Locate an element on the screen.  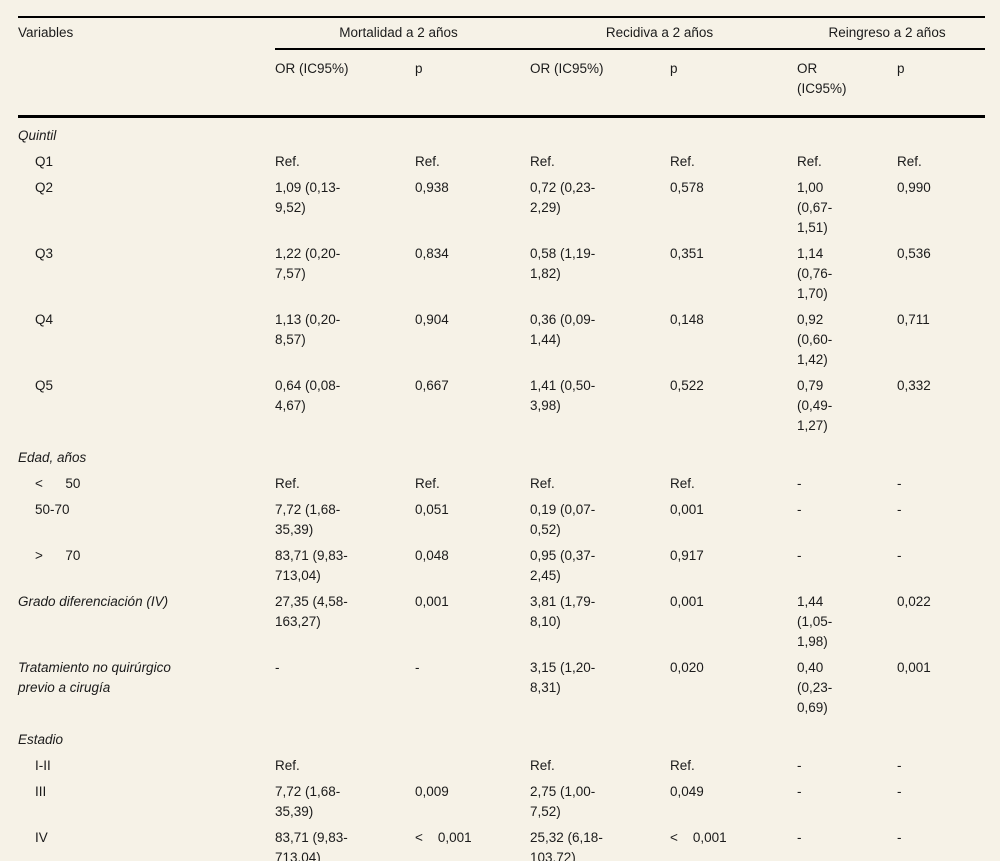
cell-p-mortalidad: 0,938 is located at coordinates (432, 187).